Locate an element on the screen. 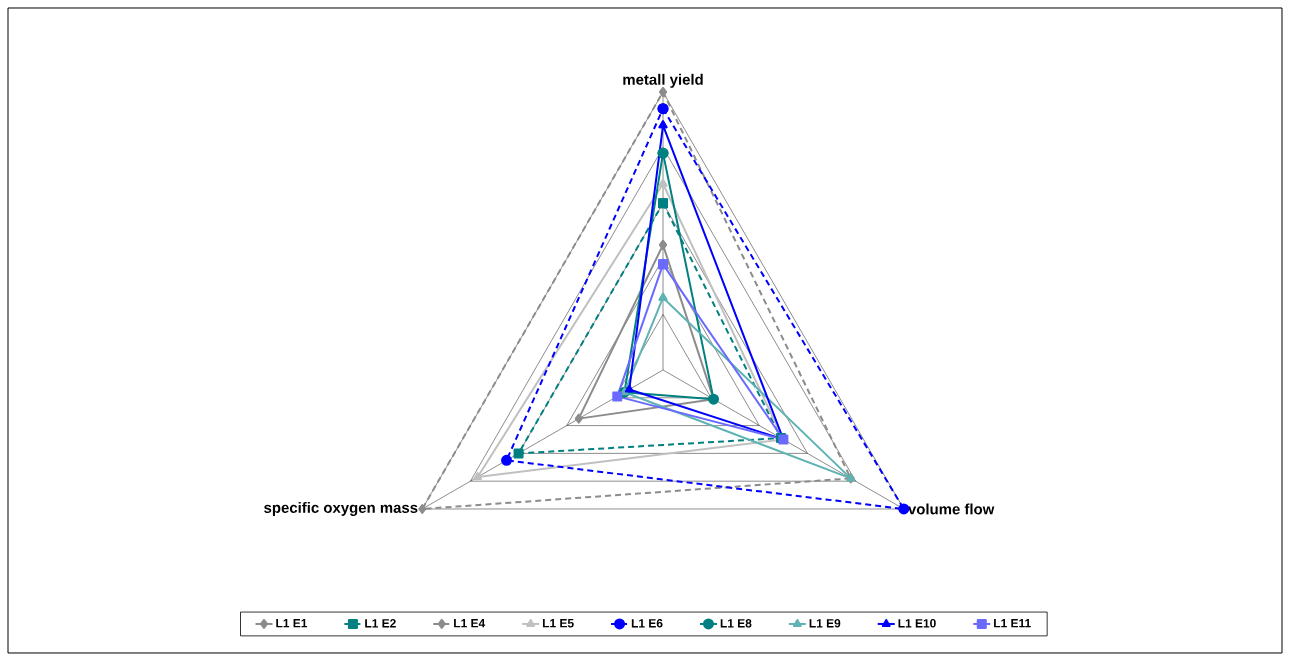 The width and height of the screenshot is (1290, 661). legend-label: L1 E9 is located at coordinates (825, 623).